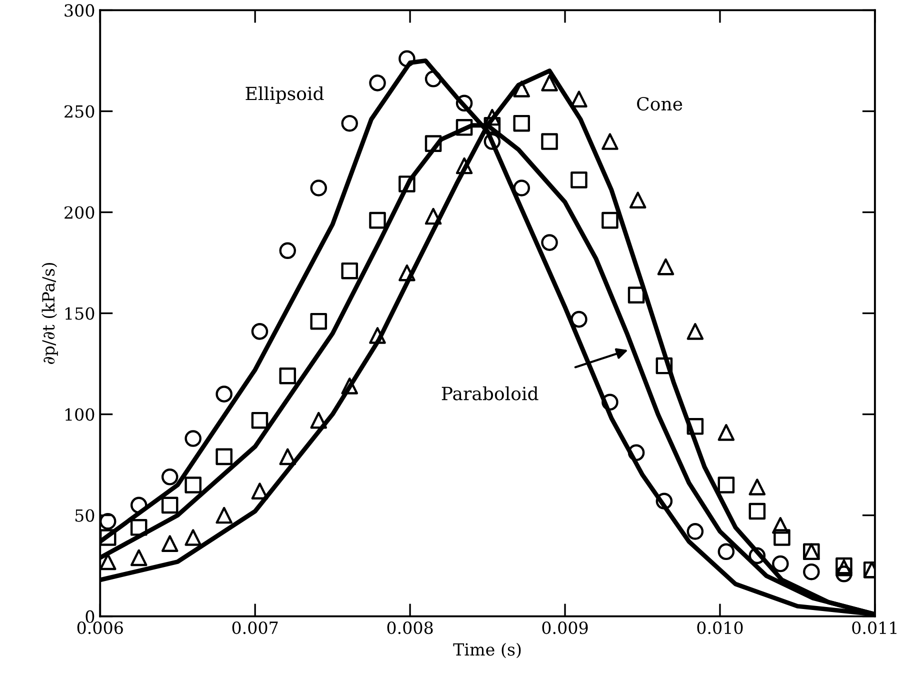 Image resolution: width=902 pixels, height=681 pixels. Describe the element at coordinates (490, 393) in the screenshot. I see `annotation: Paraboloid` at that location.